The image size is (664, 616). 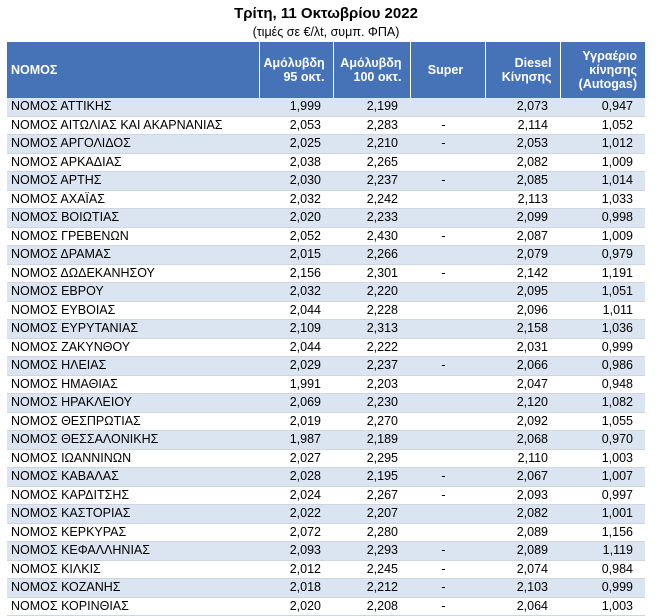 I want to click on cell-text: 2,044, so click(x=305, y=309).